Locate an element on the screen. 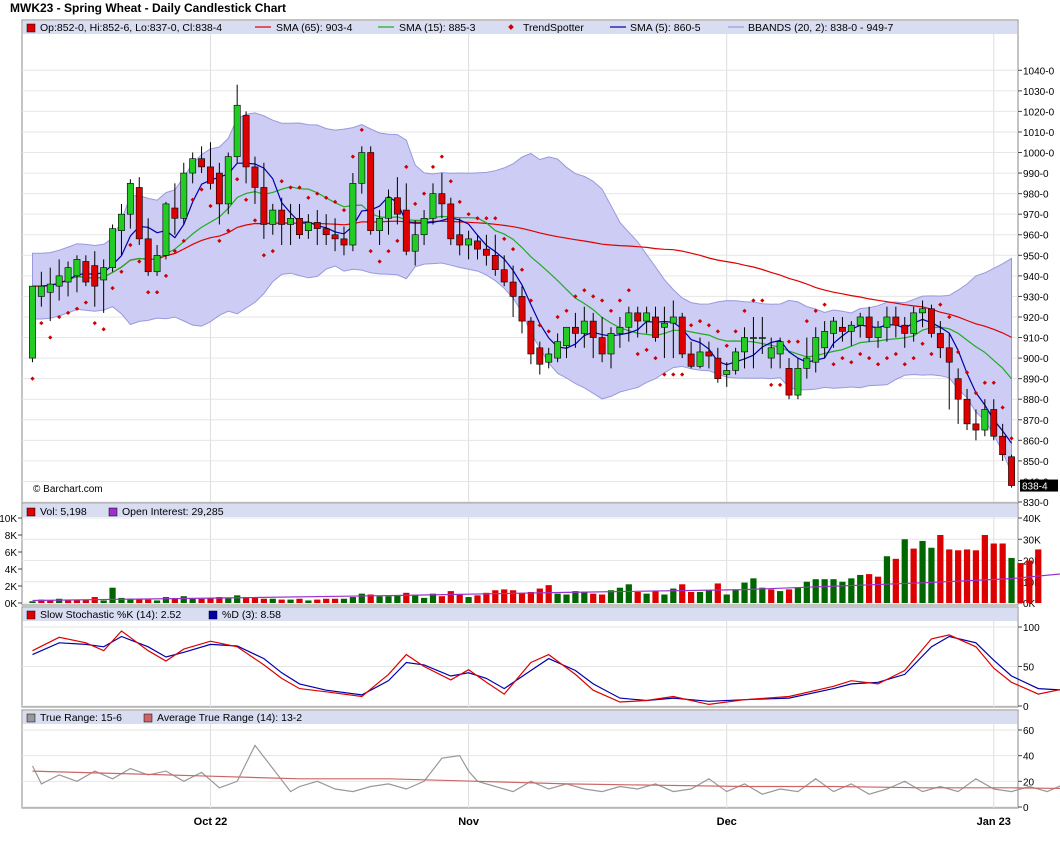 This screenshot has width=1060, height=851. price-tick-label: 930-0 is located at coordinates (1036, 297).